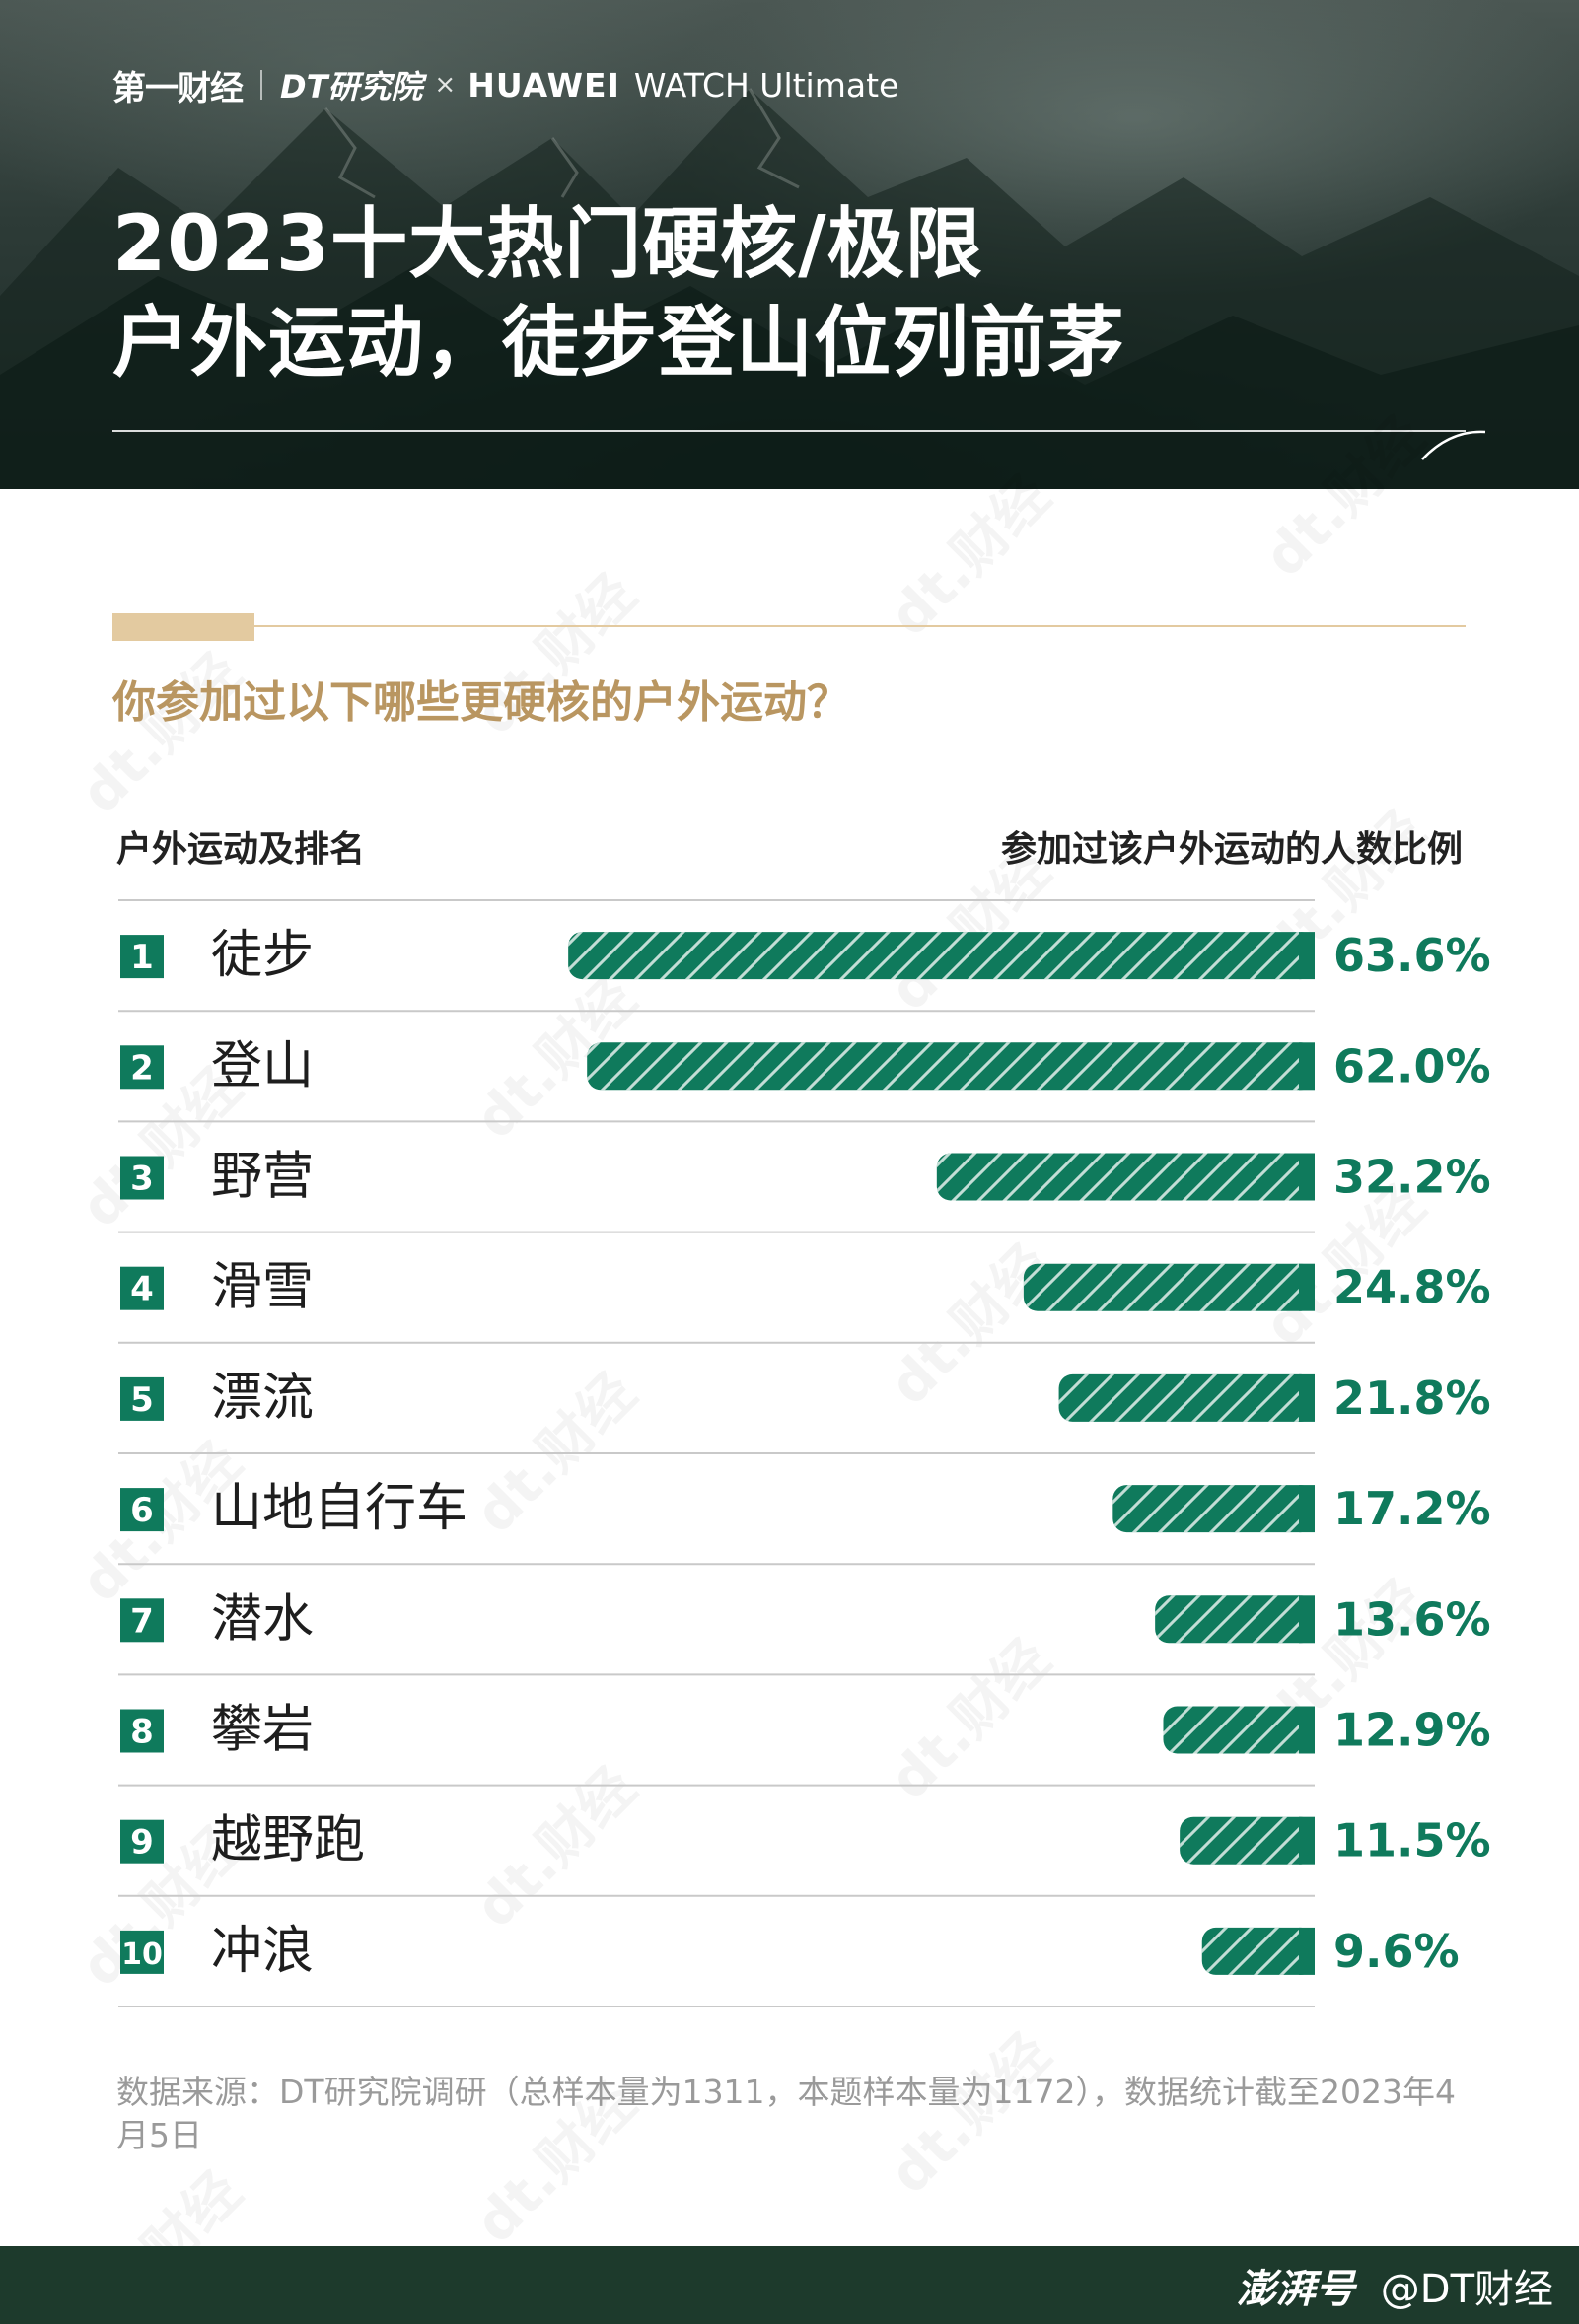  I want to click on value-label: 32.2%, so click(1412, 1177).